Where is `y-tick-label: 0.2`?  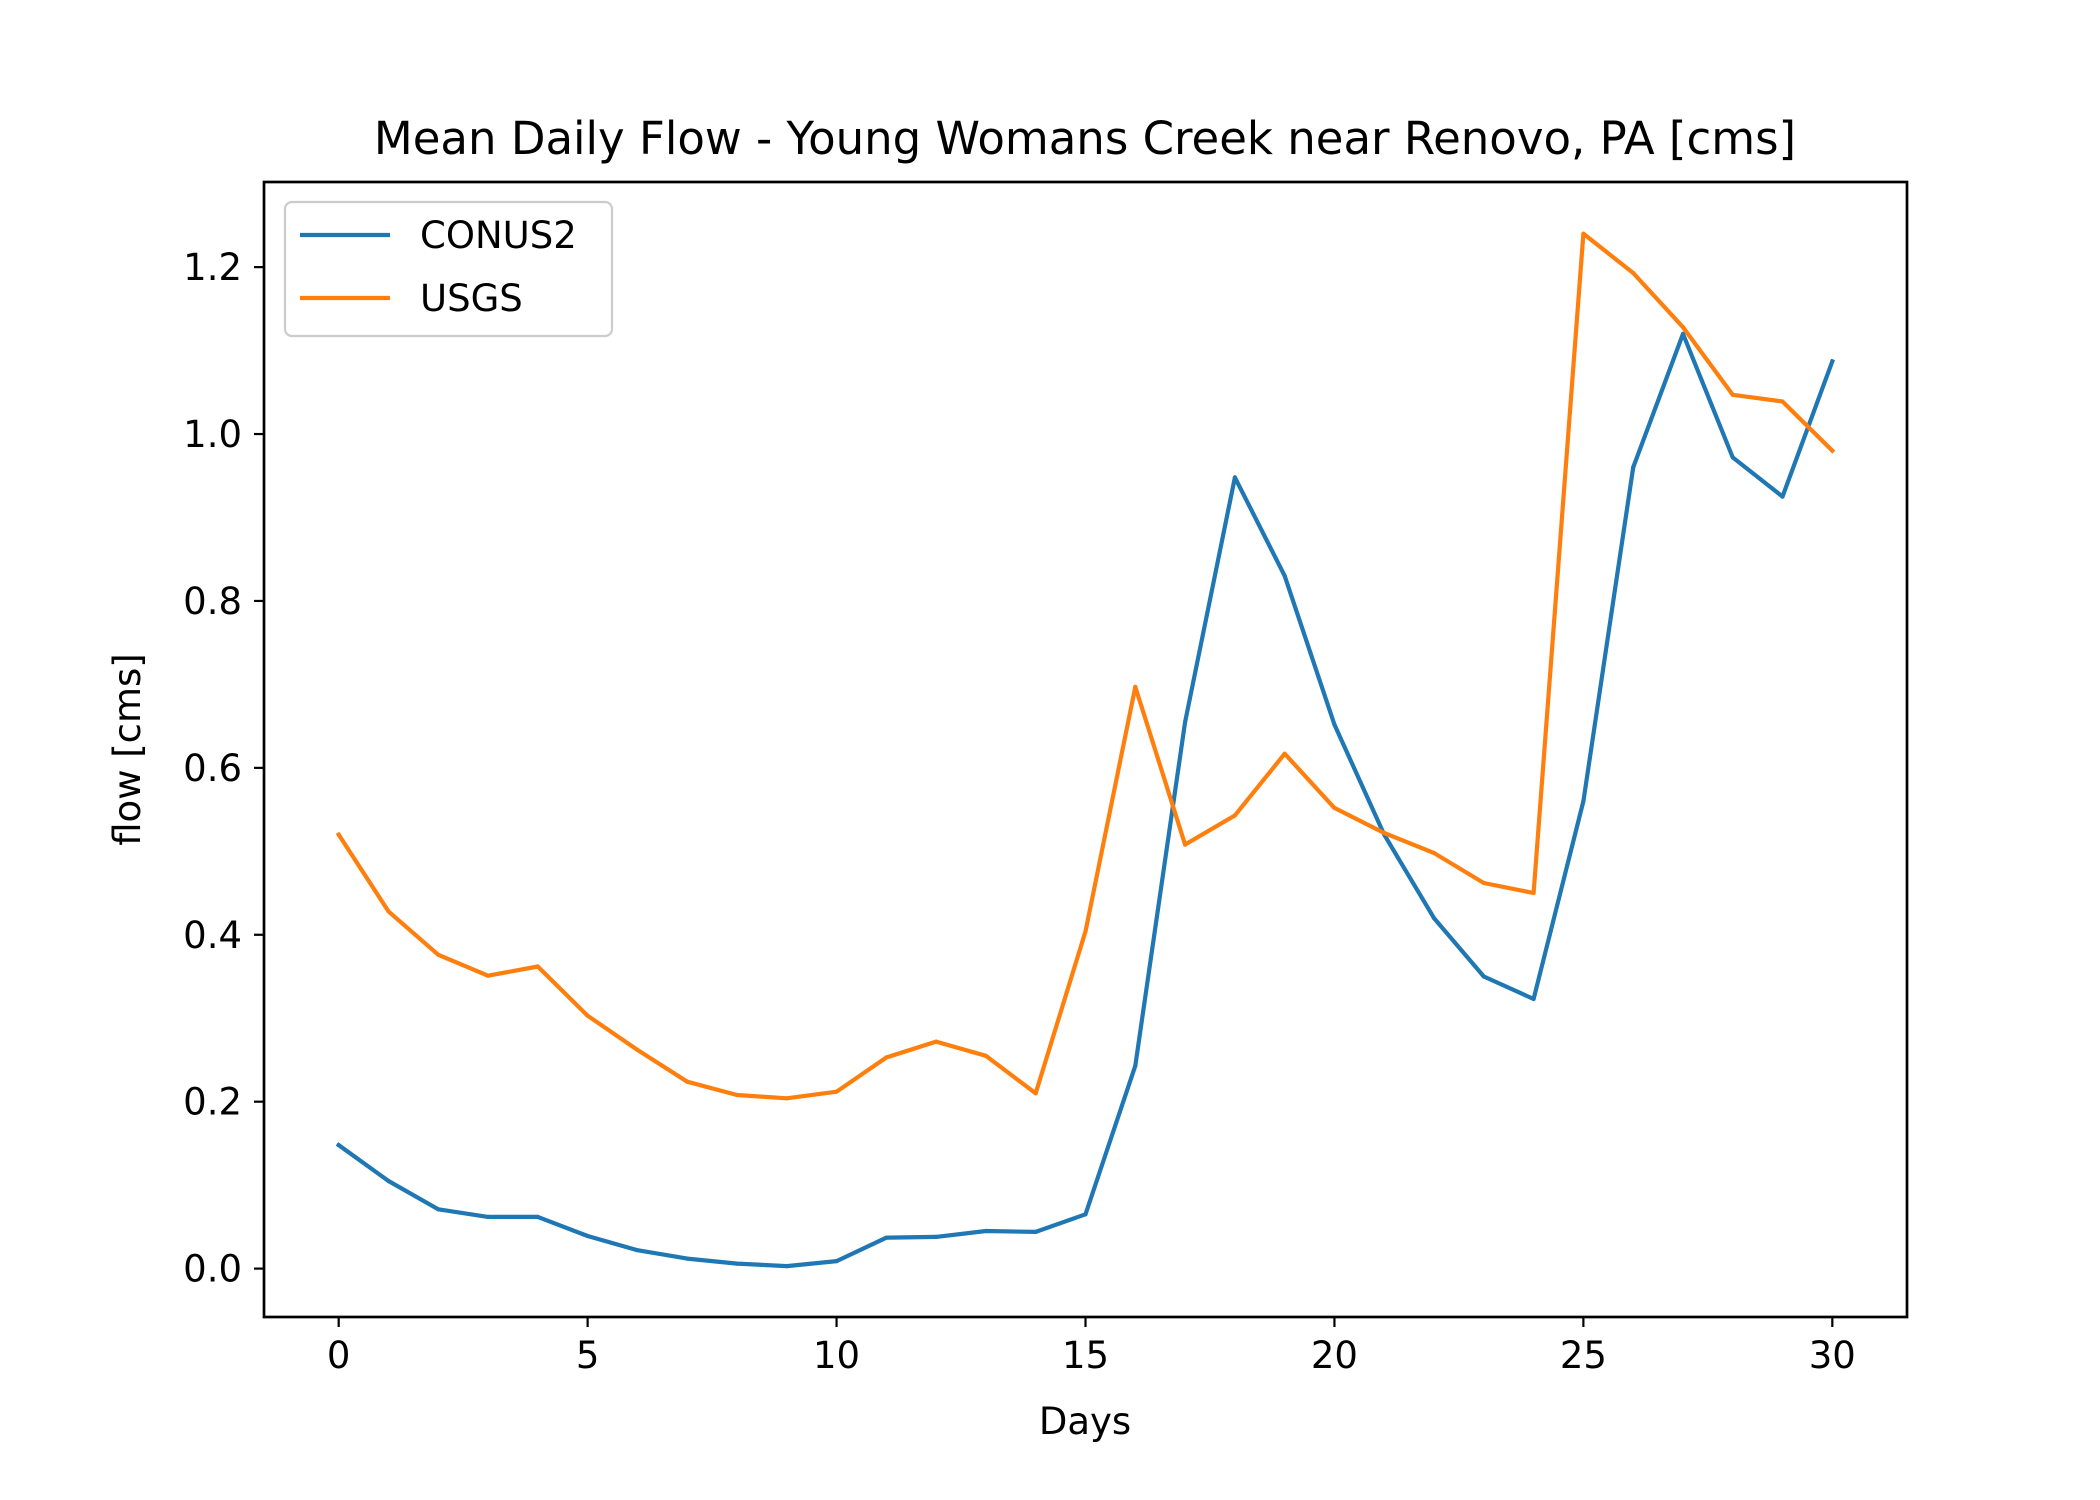 y-tick-label: 0.2 is located at coordinates (212, 1102).